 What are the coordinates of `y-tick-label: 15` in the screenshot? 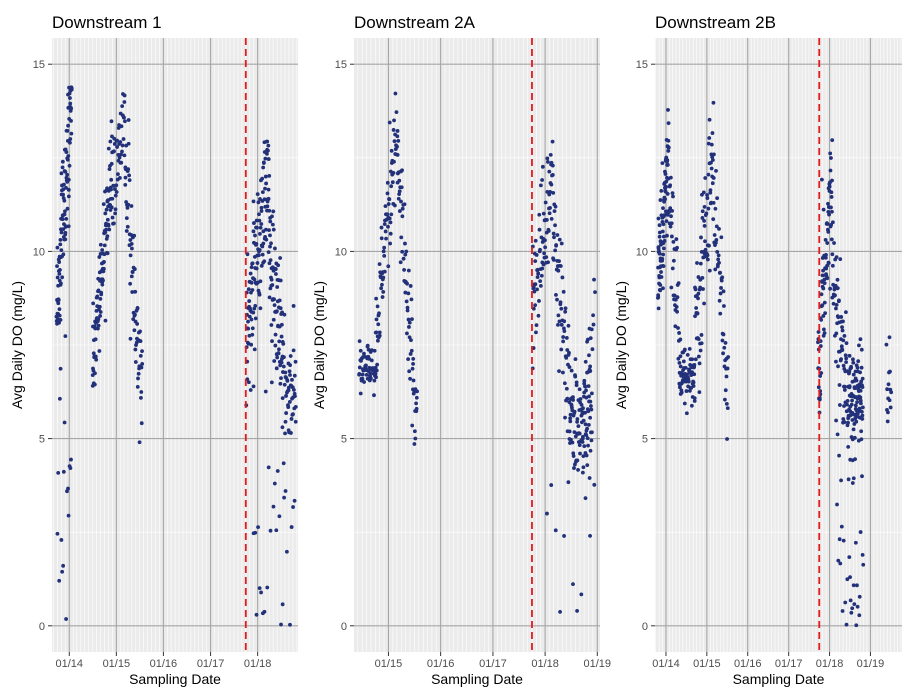 It's located at (39, 65).